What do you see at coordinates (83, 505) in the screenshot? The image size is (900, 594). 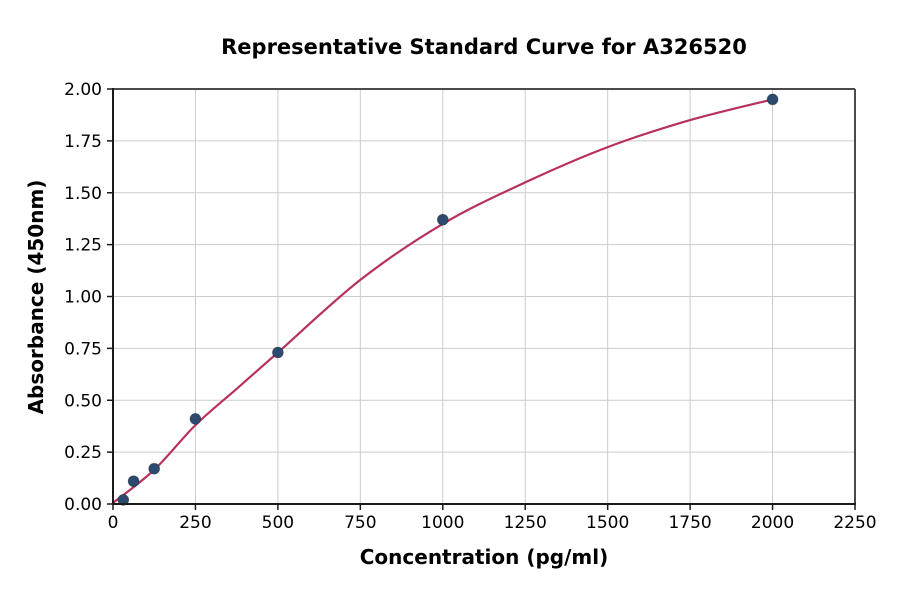 I see `y-tick-label: 0.00` at bounding box center [83, 505].